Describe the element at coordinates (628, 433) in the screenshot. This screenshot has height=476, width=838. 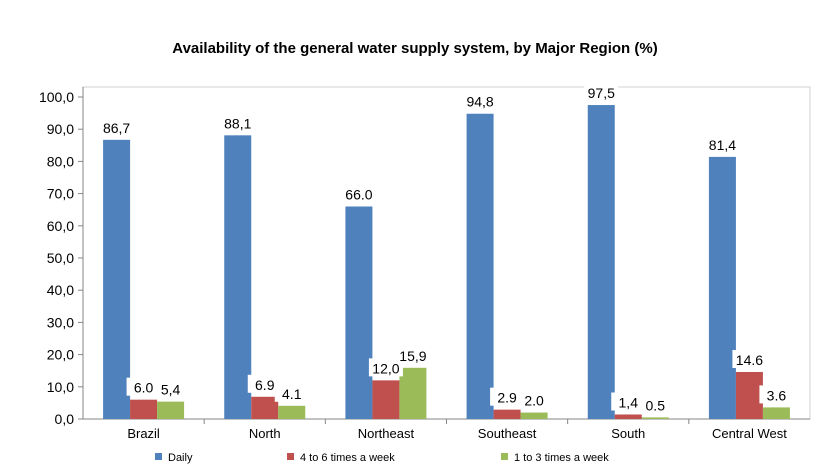
I see `x-tick-label: South` at that location.